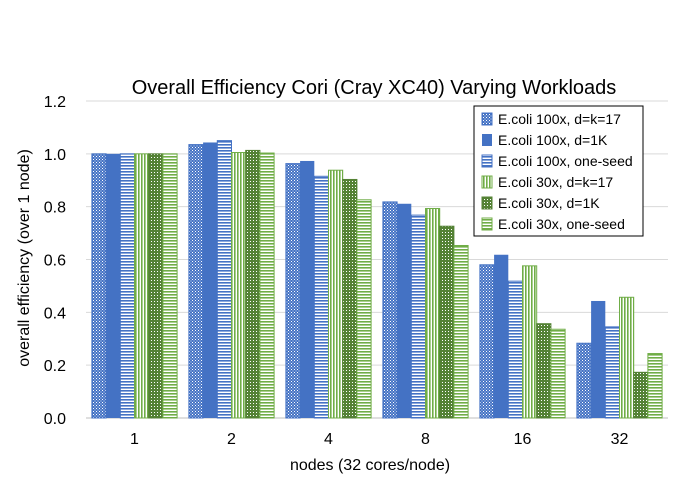  I want to click on legend-box, so click(558, 171).